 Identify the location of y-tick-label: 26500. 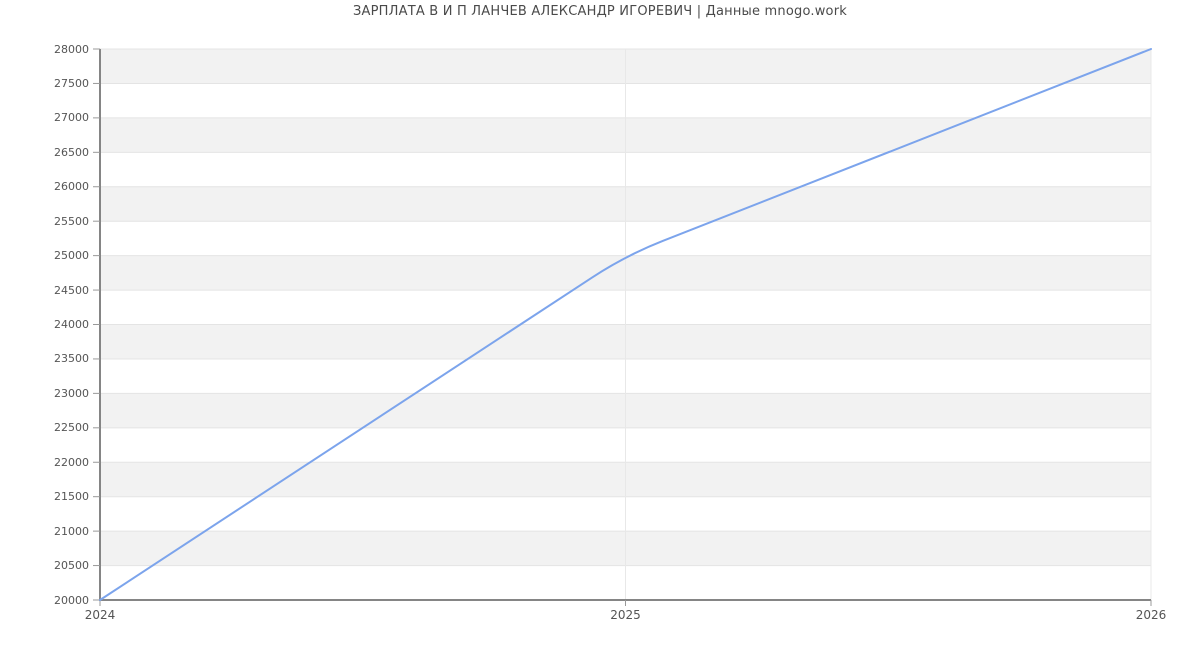
(71, 152).